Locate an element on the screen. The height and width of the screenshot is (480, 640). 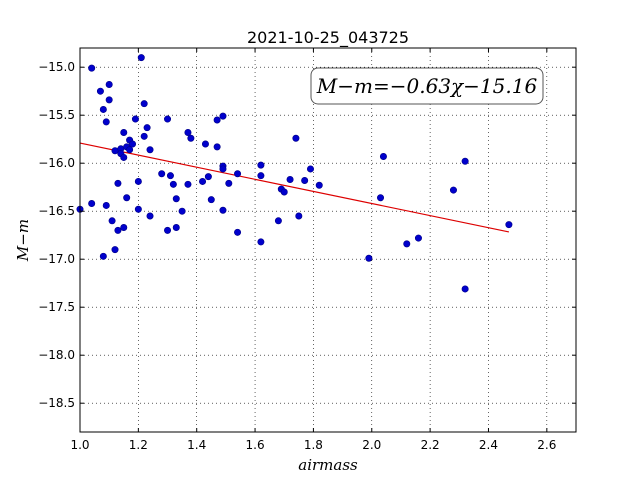
x-axis-label: airmass is located at coordinates (328, 465).